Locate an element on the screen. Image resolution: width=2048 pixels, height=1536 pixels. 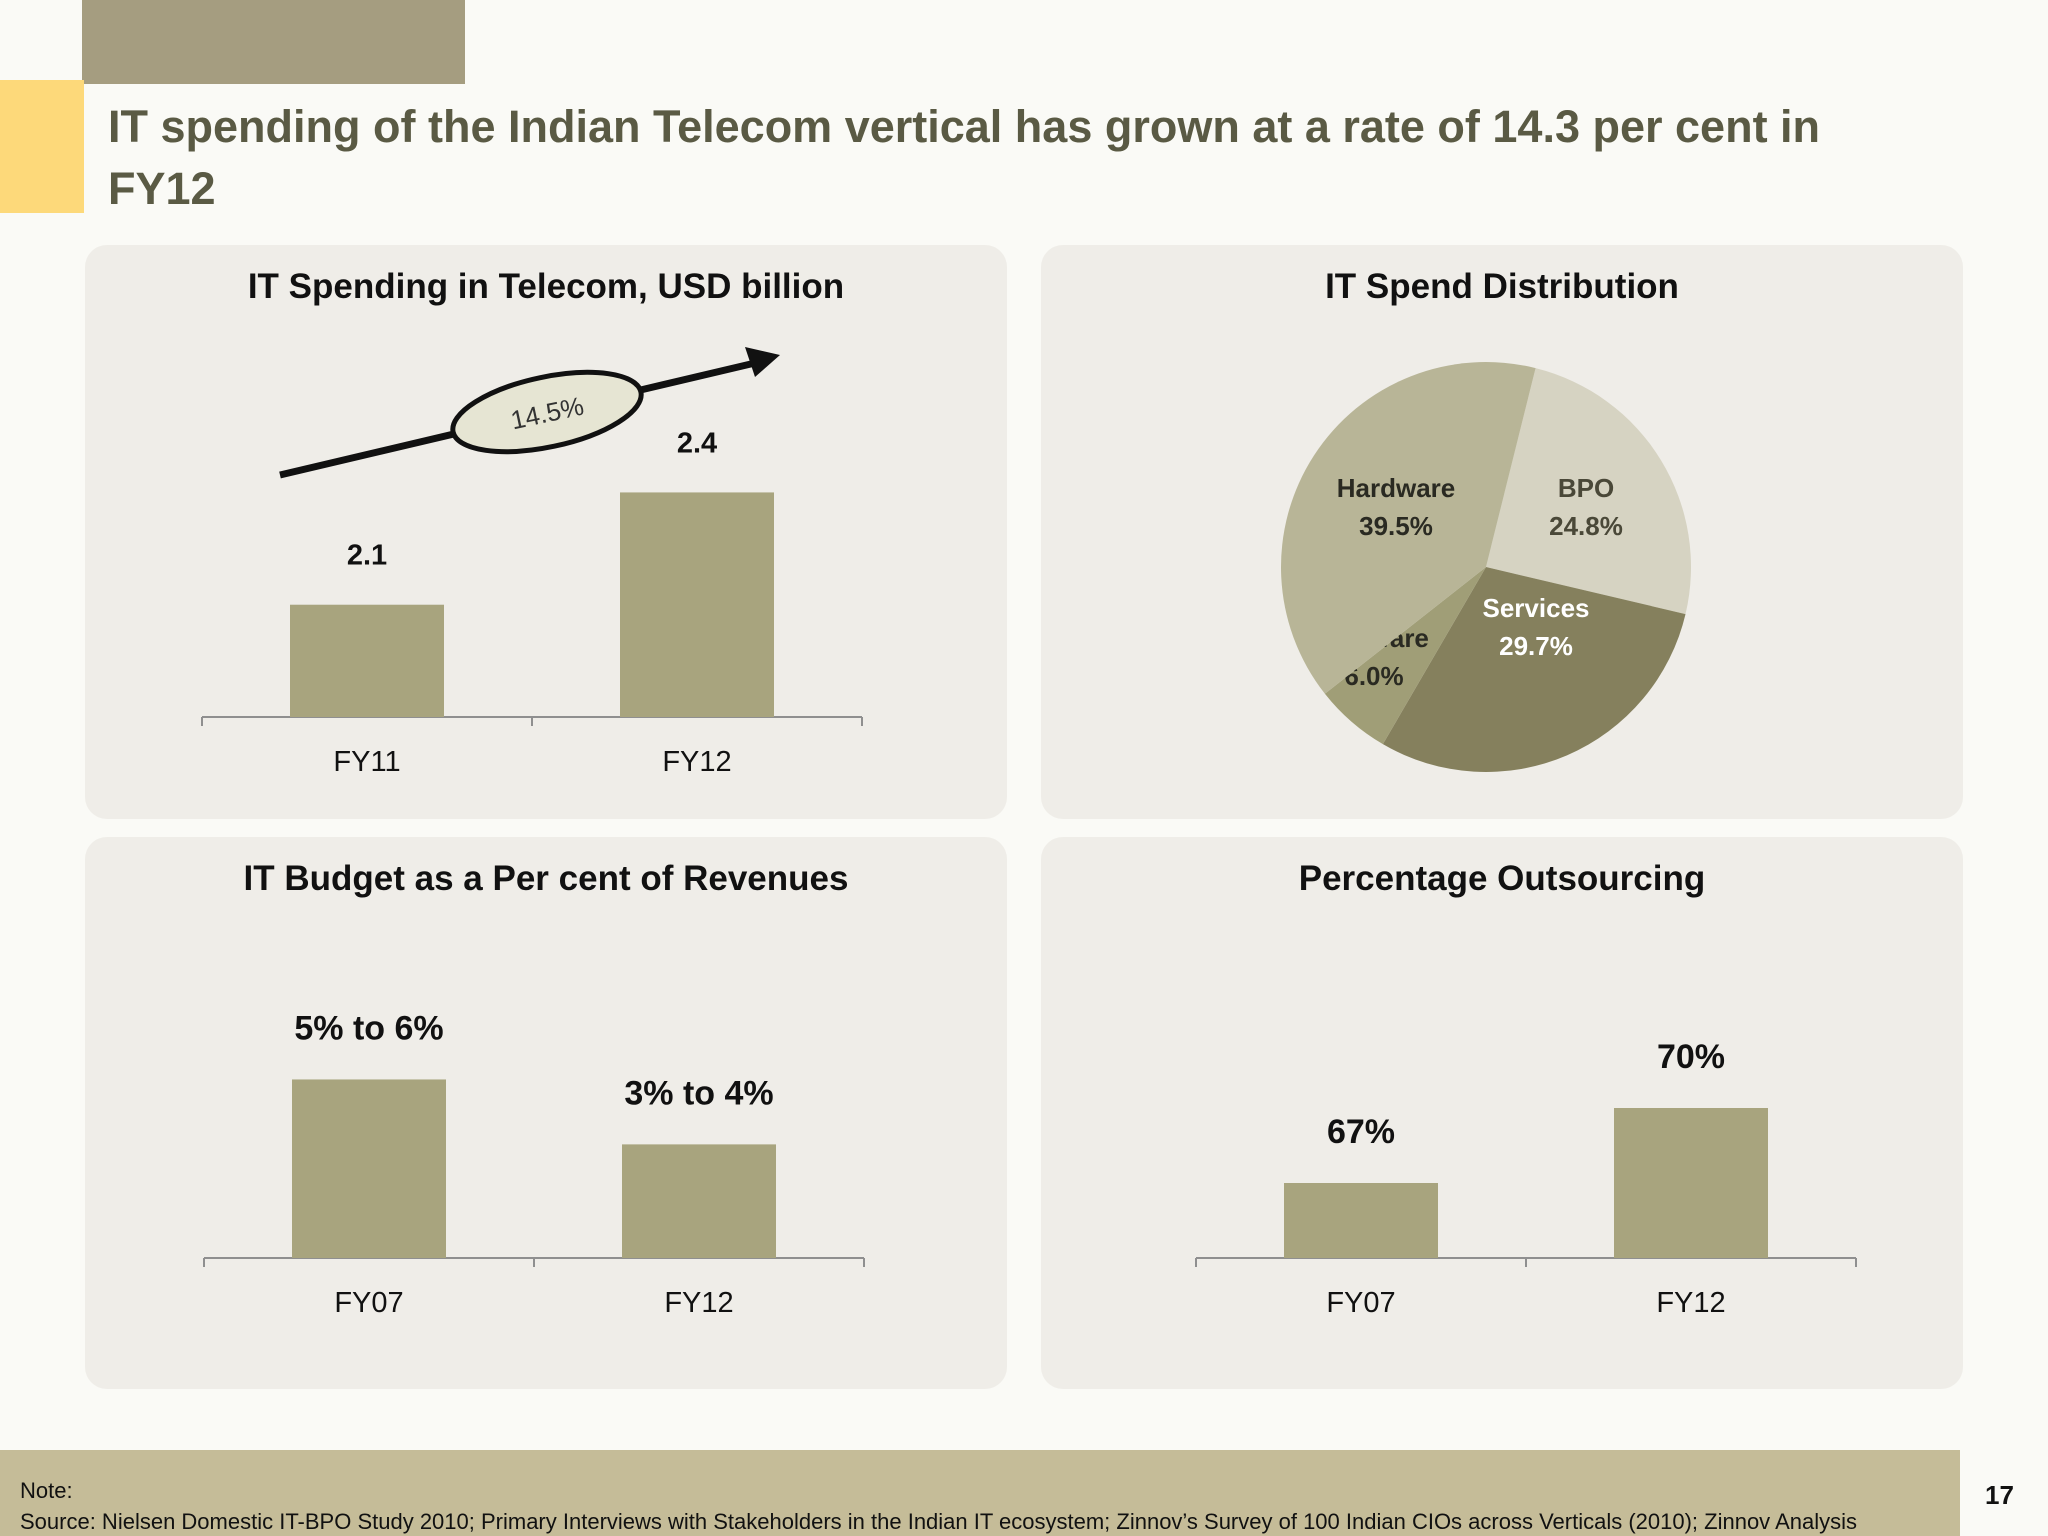
pie-slice-bpo is located at coordinates (1588, 491).